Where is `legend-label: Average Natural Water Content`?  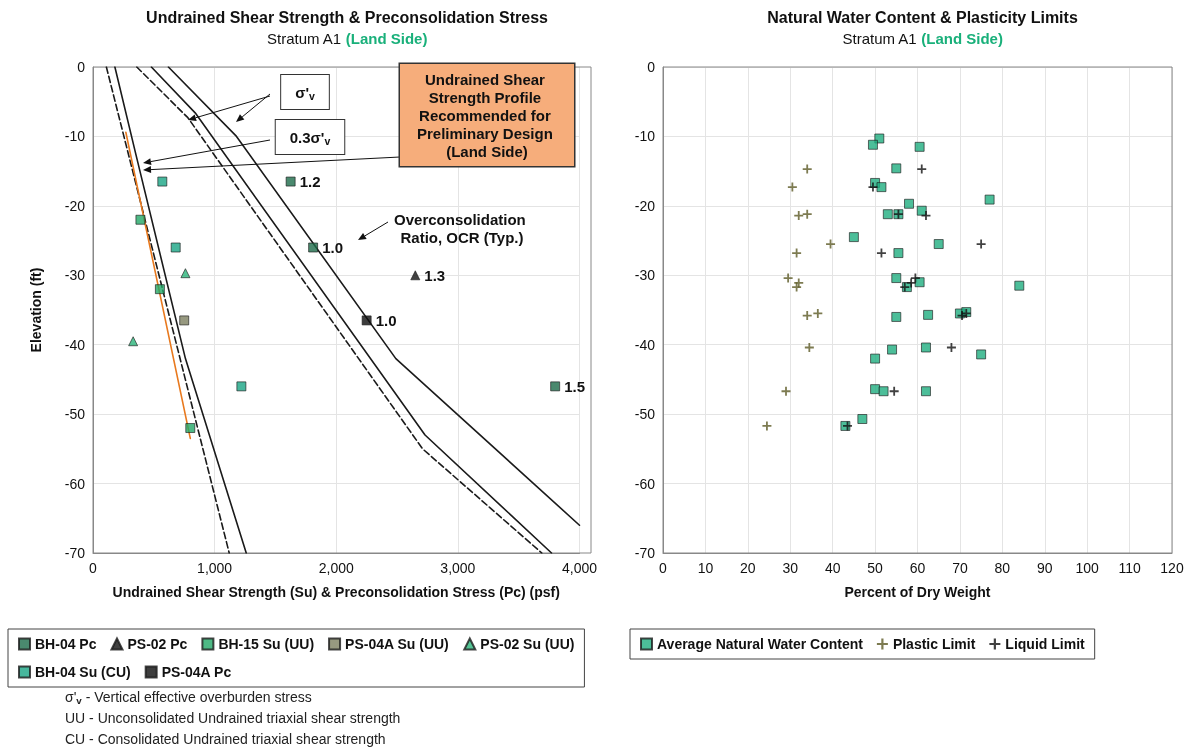
legend-label: Average Natural Water Content is located at coordinates (760, 644).